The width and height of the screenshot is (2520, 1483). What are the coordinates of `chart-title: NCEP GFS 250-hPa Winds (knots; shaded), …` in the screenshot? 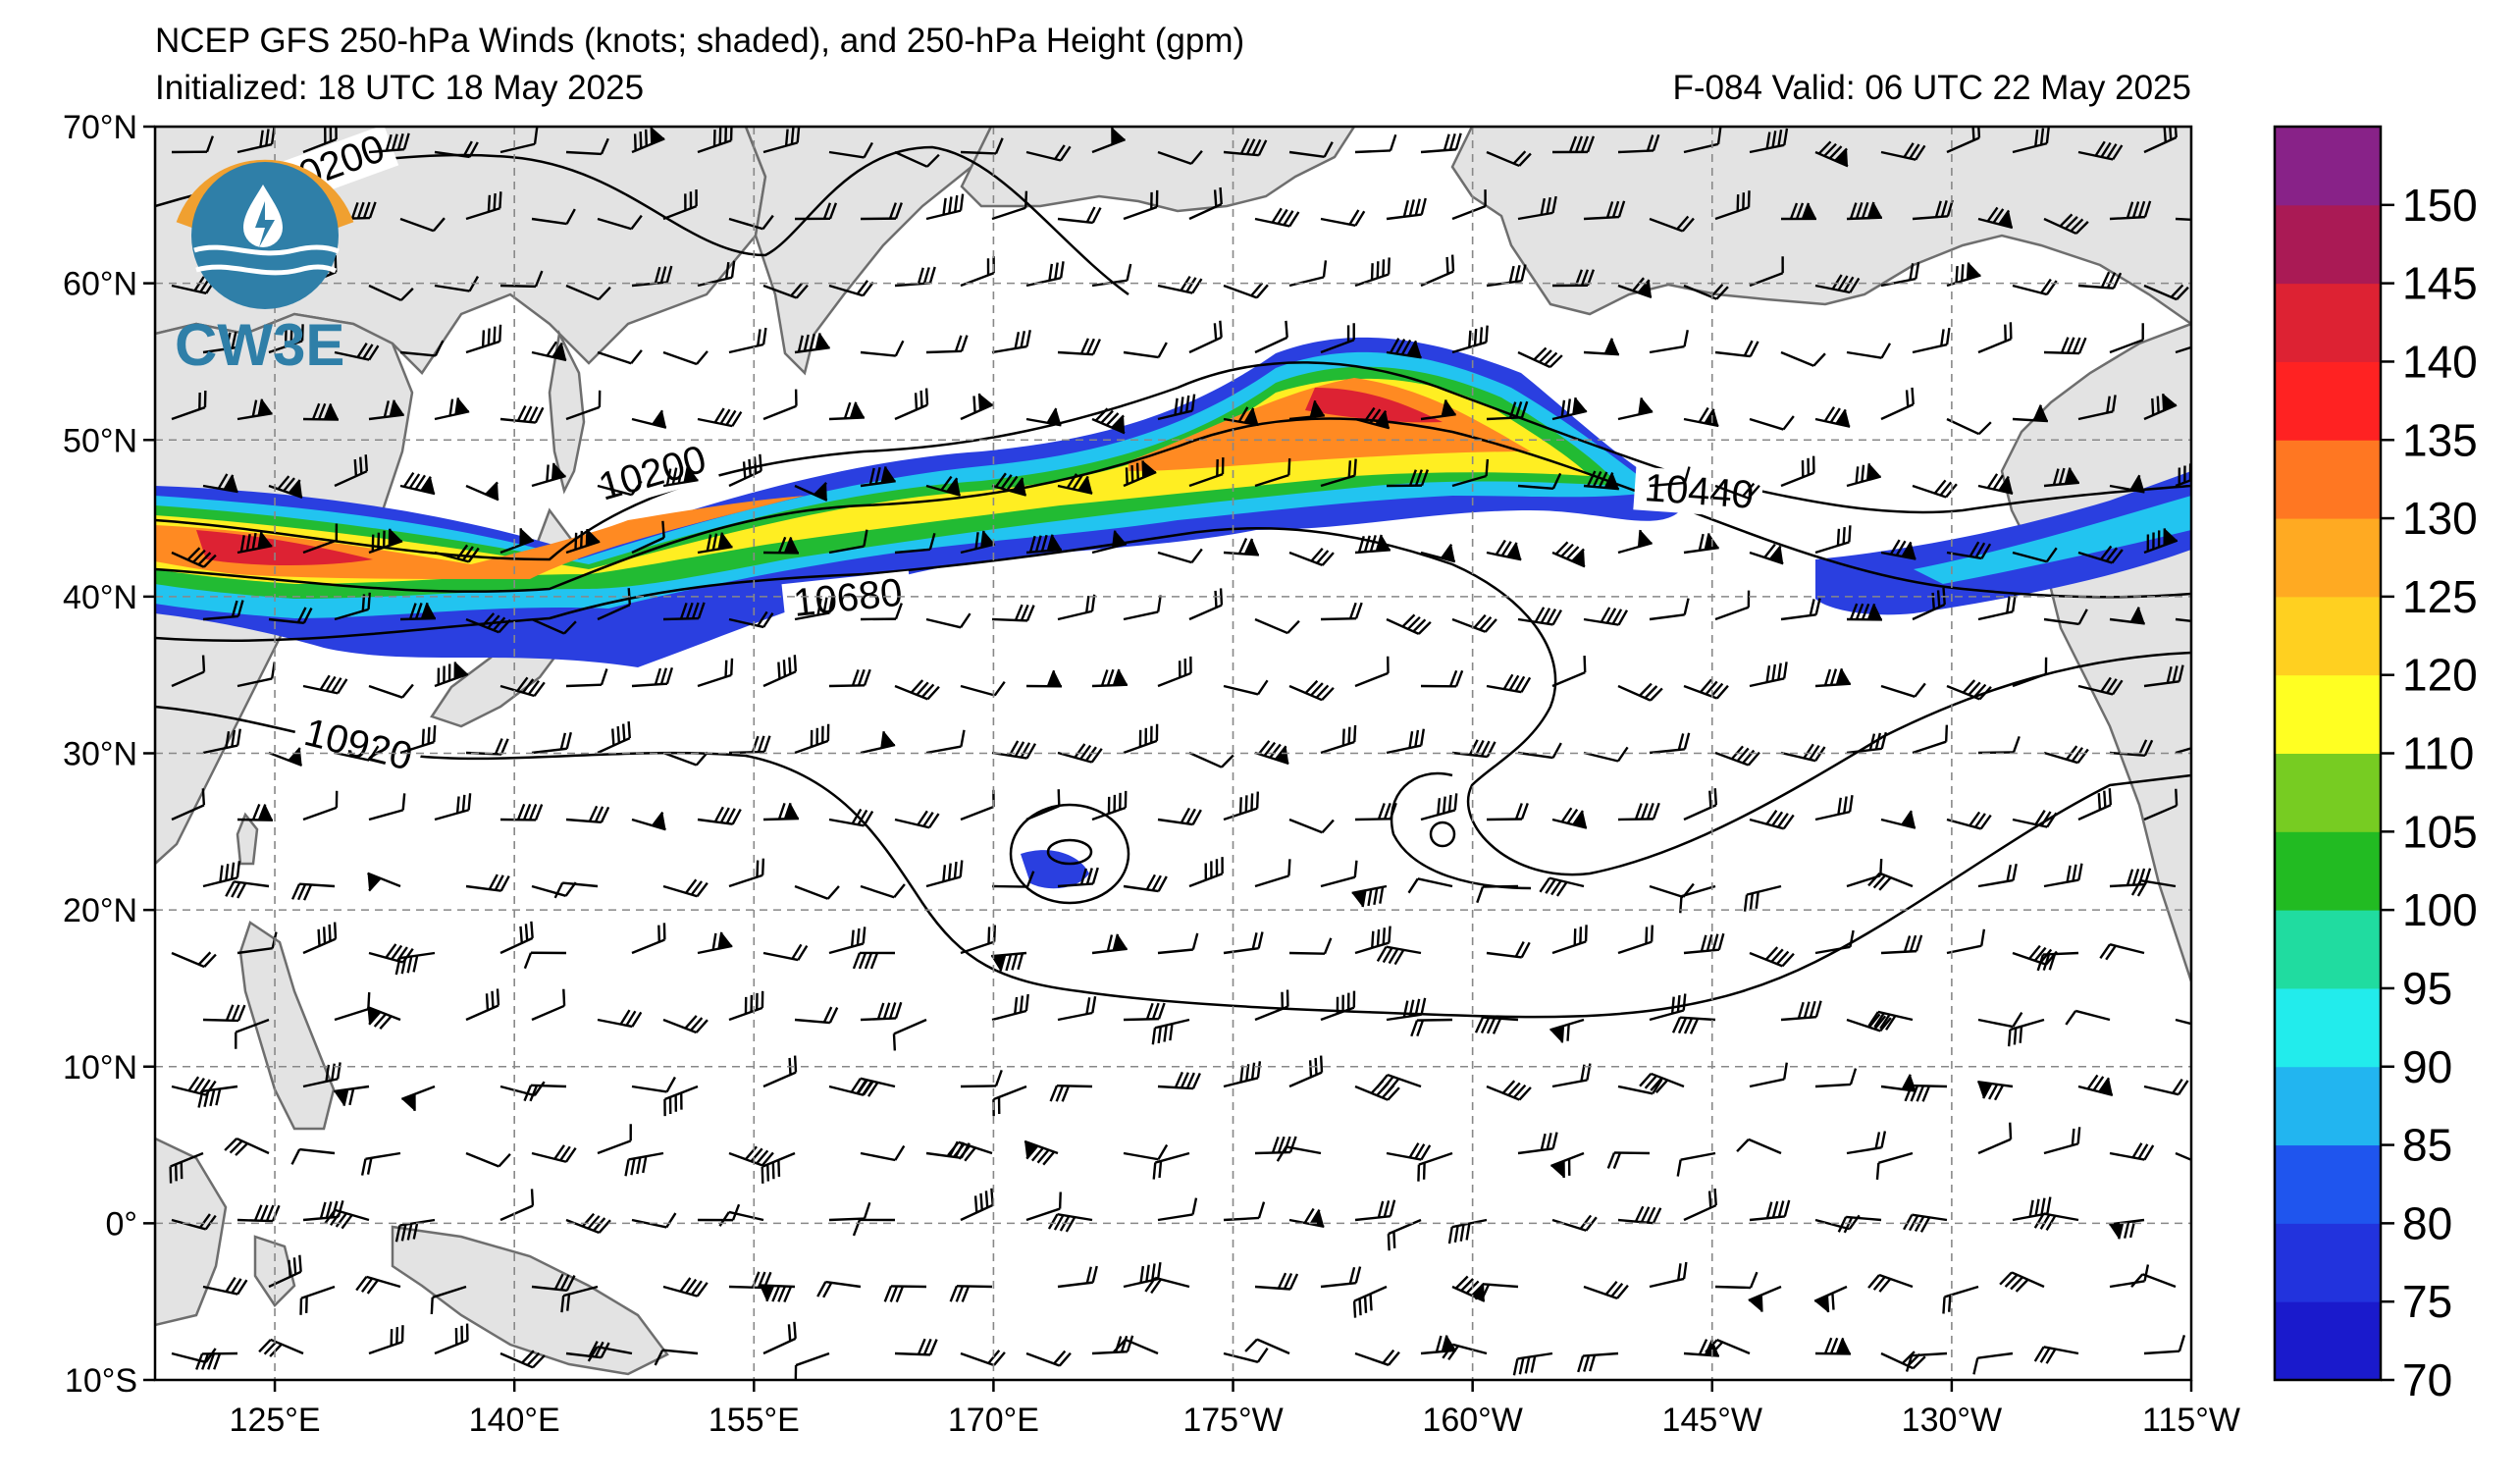 It's located at (700, 41).